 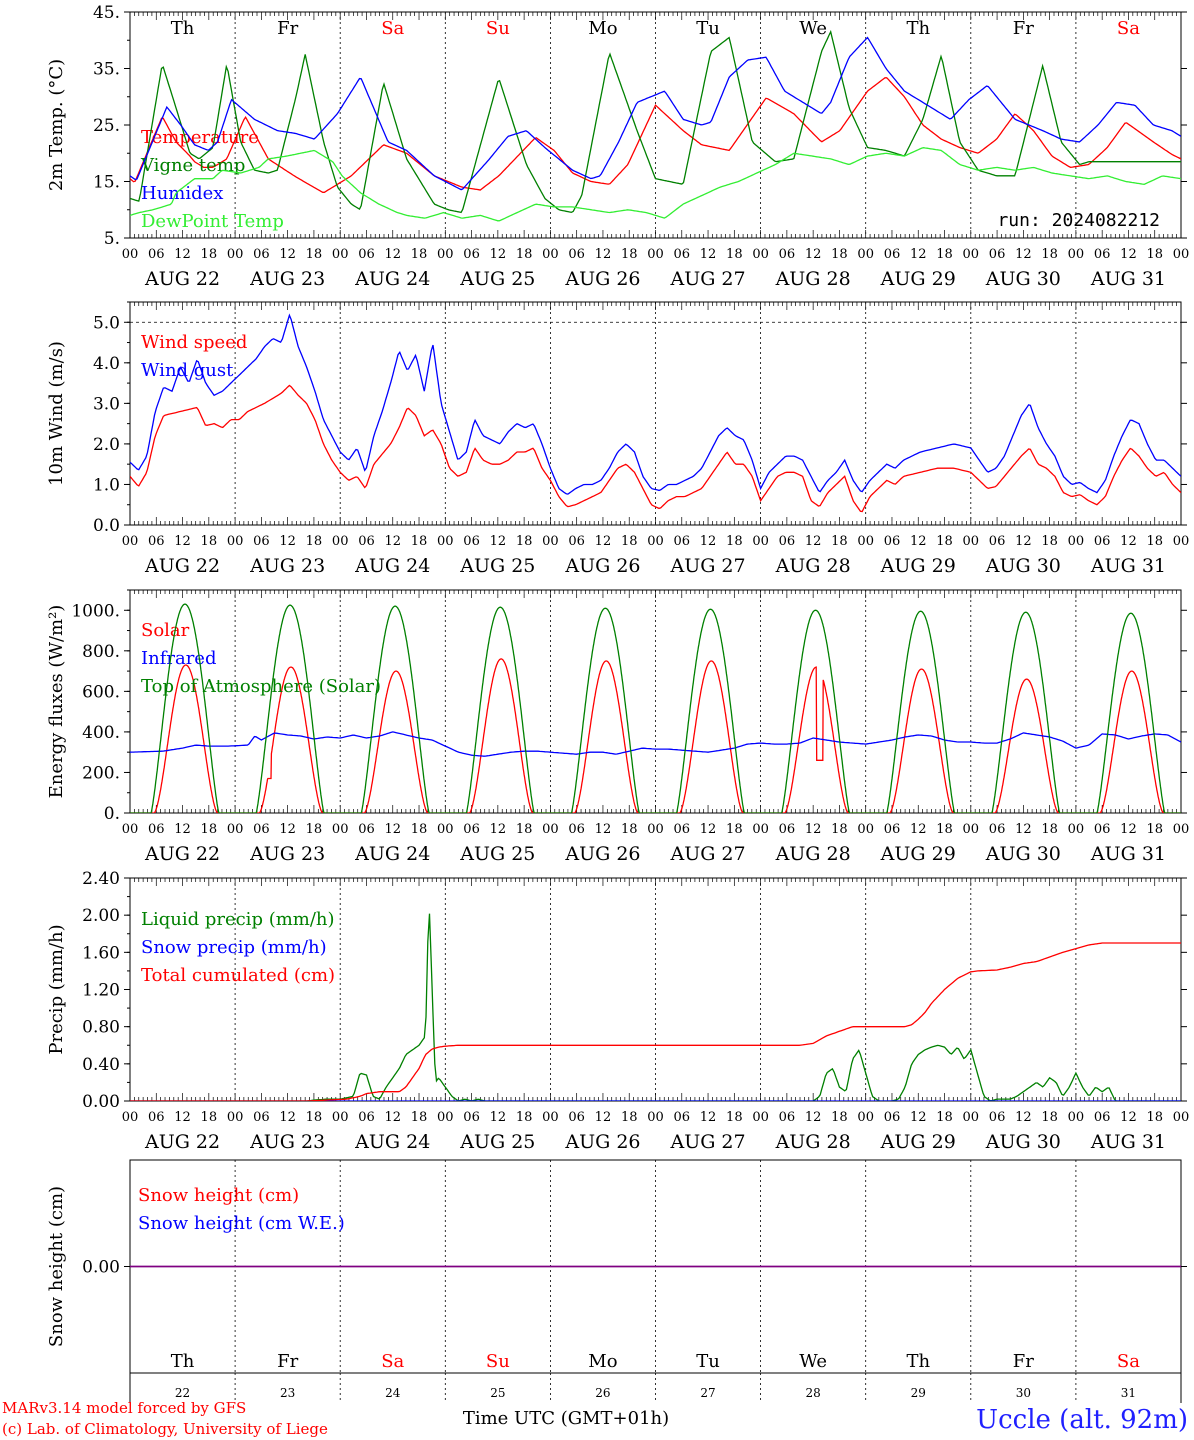 I want to click on footer-model: MARv3.14 model forced by GFS, so click(x=124, y=1408).